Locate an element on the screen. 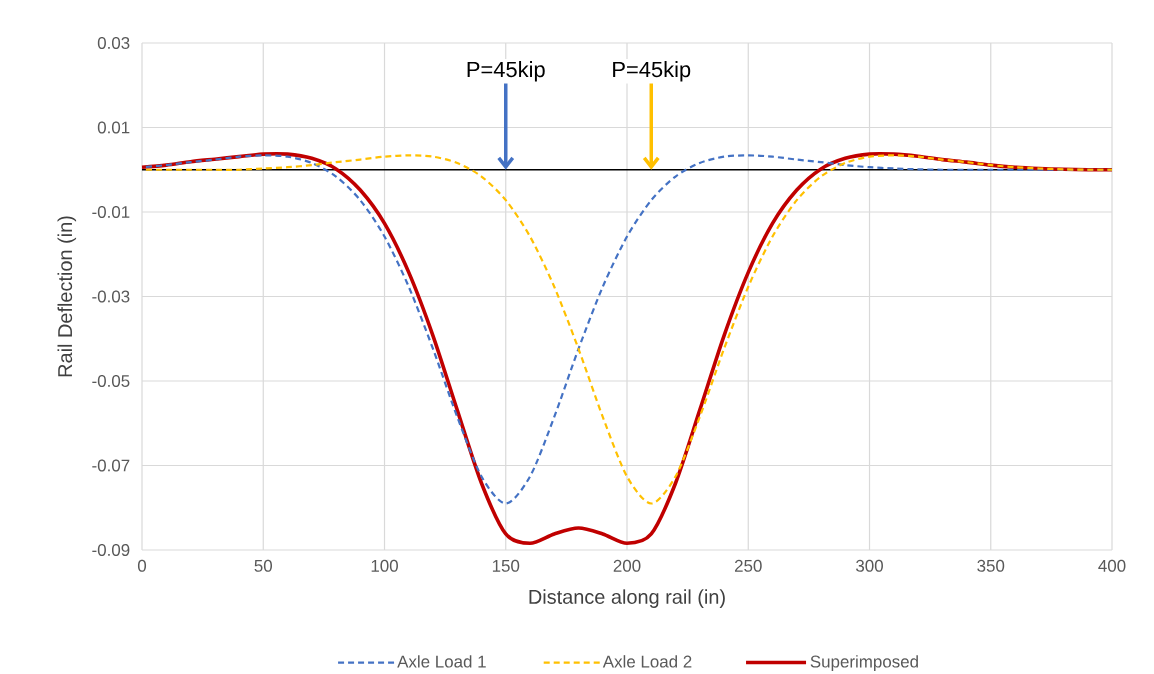  x-tick-label: 150 is located at coordinates (506, 565).